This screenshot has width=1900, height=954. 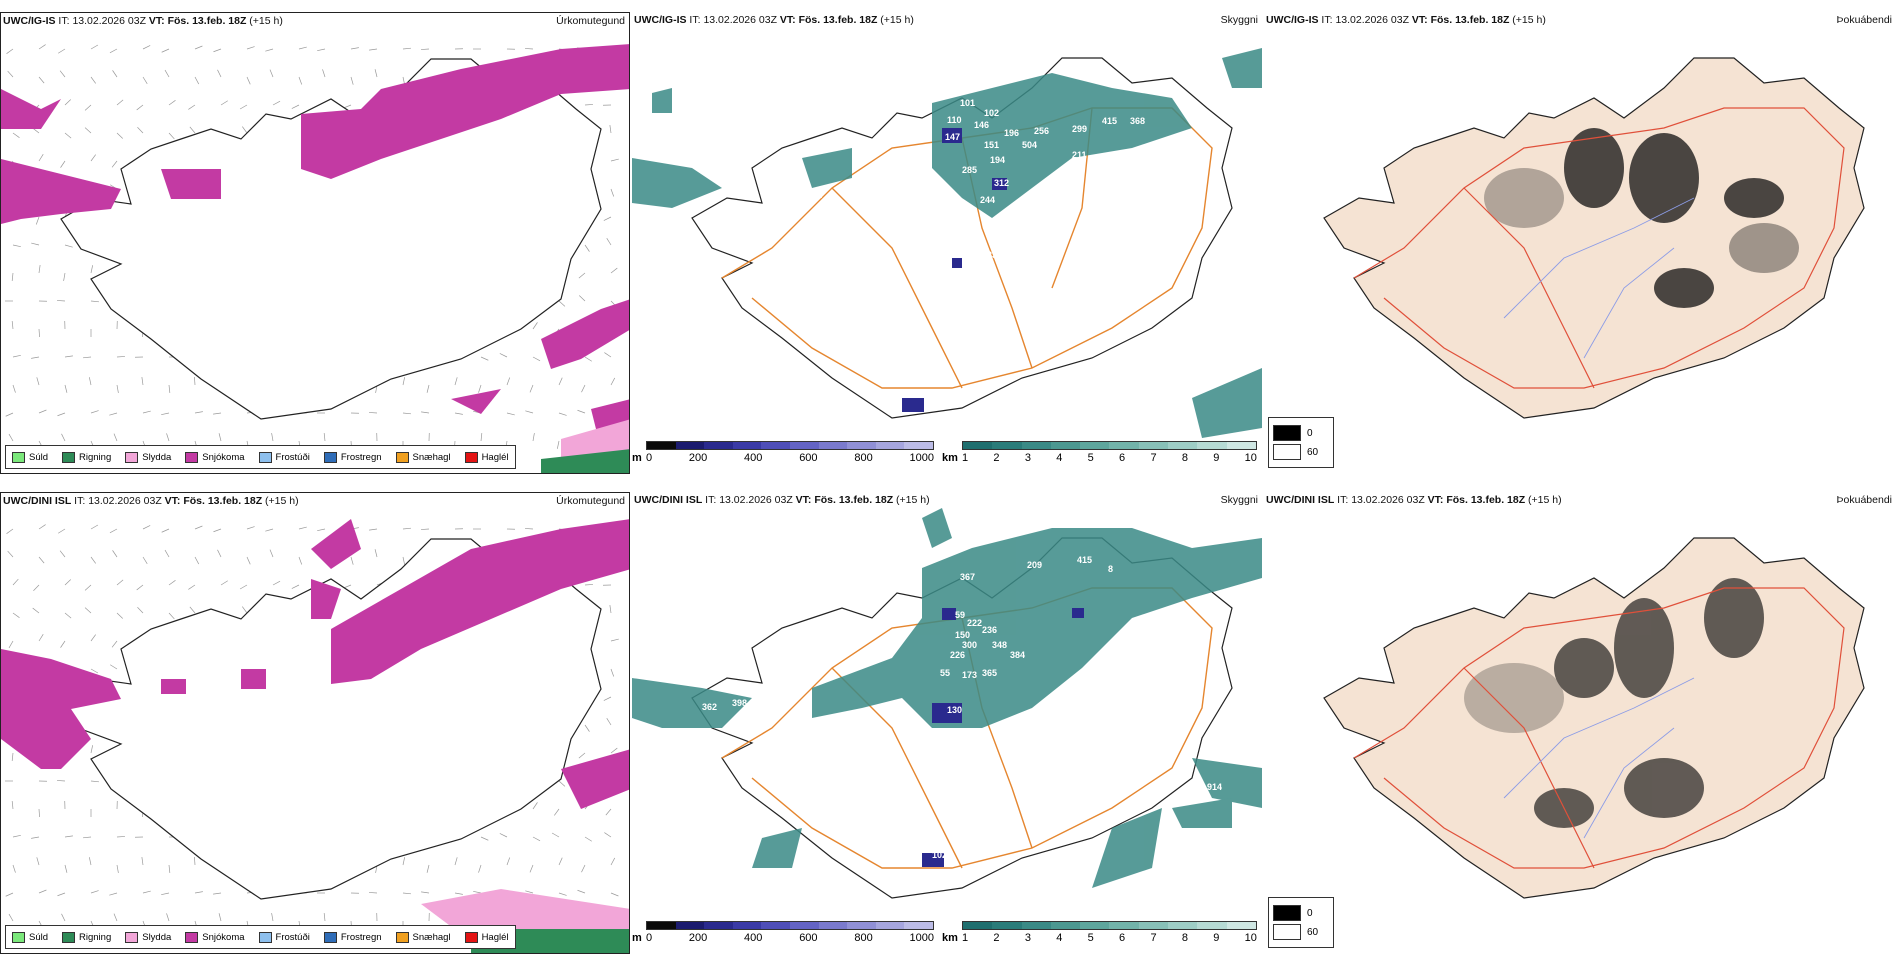 I want to click on fog-legend-swatch, so click(x=1287, y=932).